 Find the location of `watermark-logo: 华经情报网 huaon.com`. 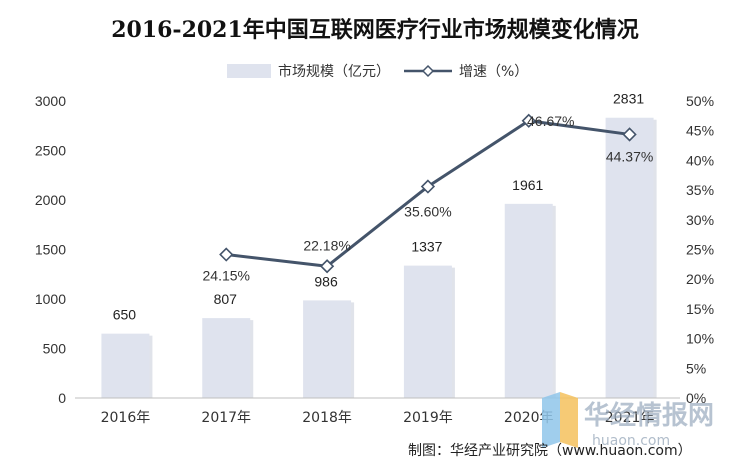

watermark-logo: 华经情报网 huaon.com is located at coordinates (628, 420).